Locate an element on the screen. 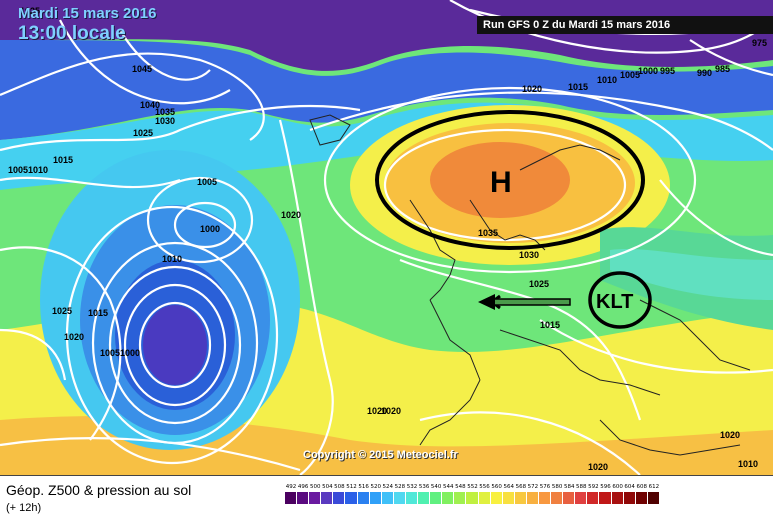 This screenshot has width=773, height=529. scale-cell: 520 is located at coordinates (375, 494).